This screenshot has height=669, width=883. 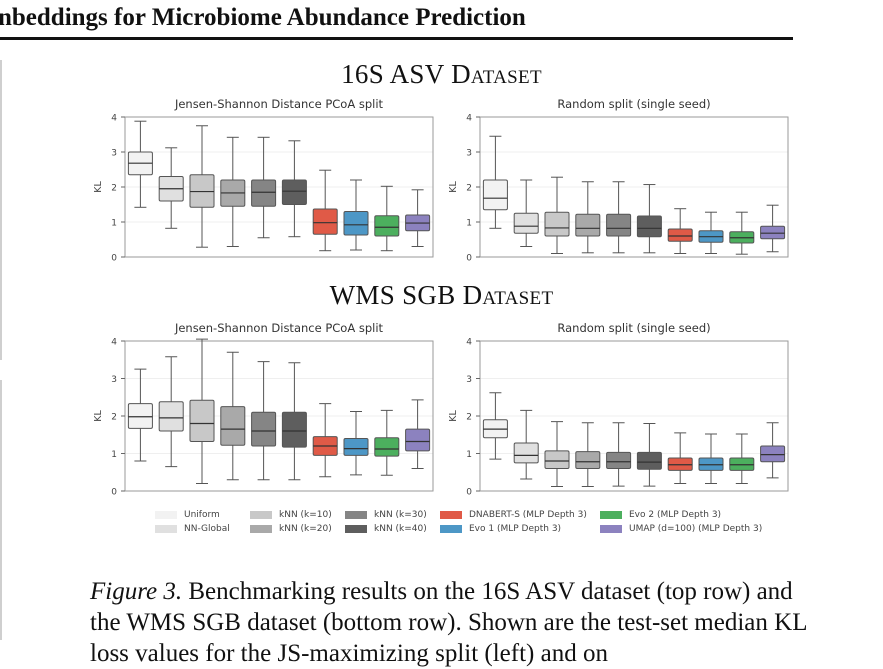 What do you see at coordinates (515, 529) in the screenshot?
I see `legend-label: Evo 1 (MLP Depth 3)` at bounding box center [515, 529].